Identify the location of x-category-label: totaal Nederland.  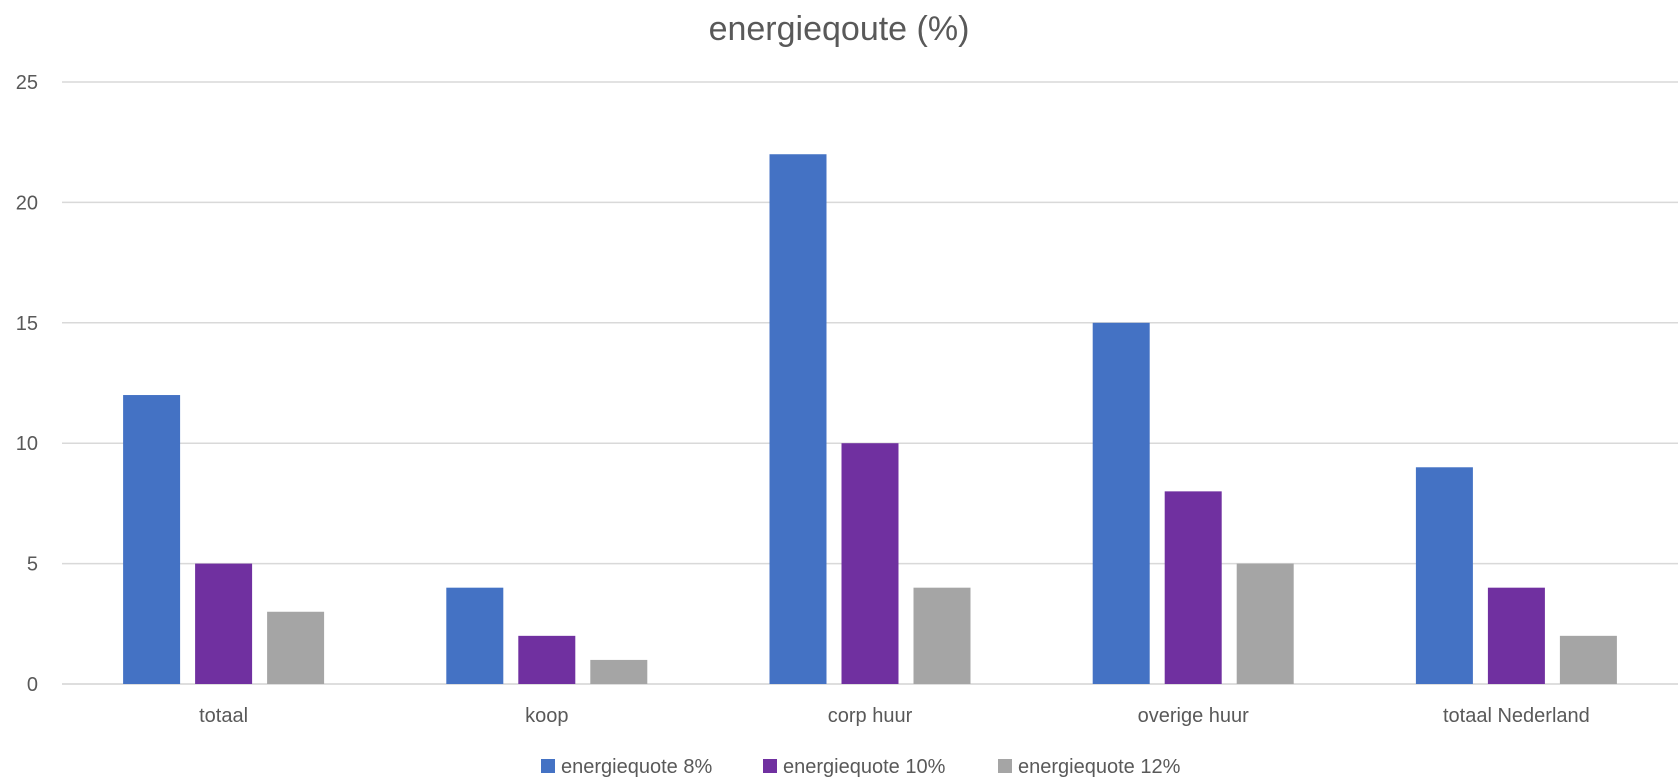
(1516, 716).